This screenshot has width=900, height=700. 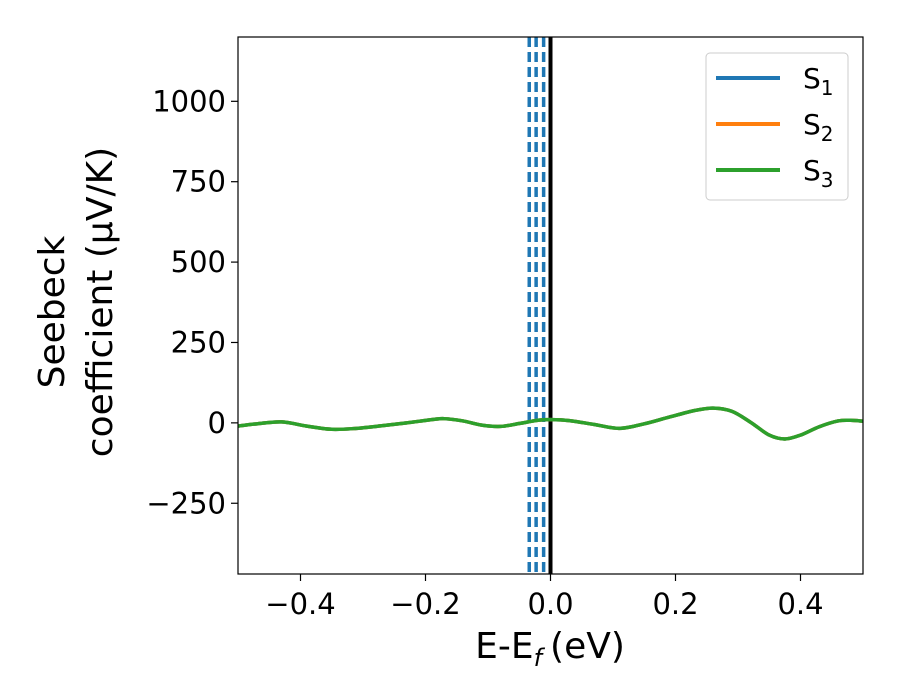 I want to click on y-tick-label: 1000, so click(x=189, y=101).